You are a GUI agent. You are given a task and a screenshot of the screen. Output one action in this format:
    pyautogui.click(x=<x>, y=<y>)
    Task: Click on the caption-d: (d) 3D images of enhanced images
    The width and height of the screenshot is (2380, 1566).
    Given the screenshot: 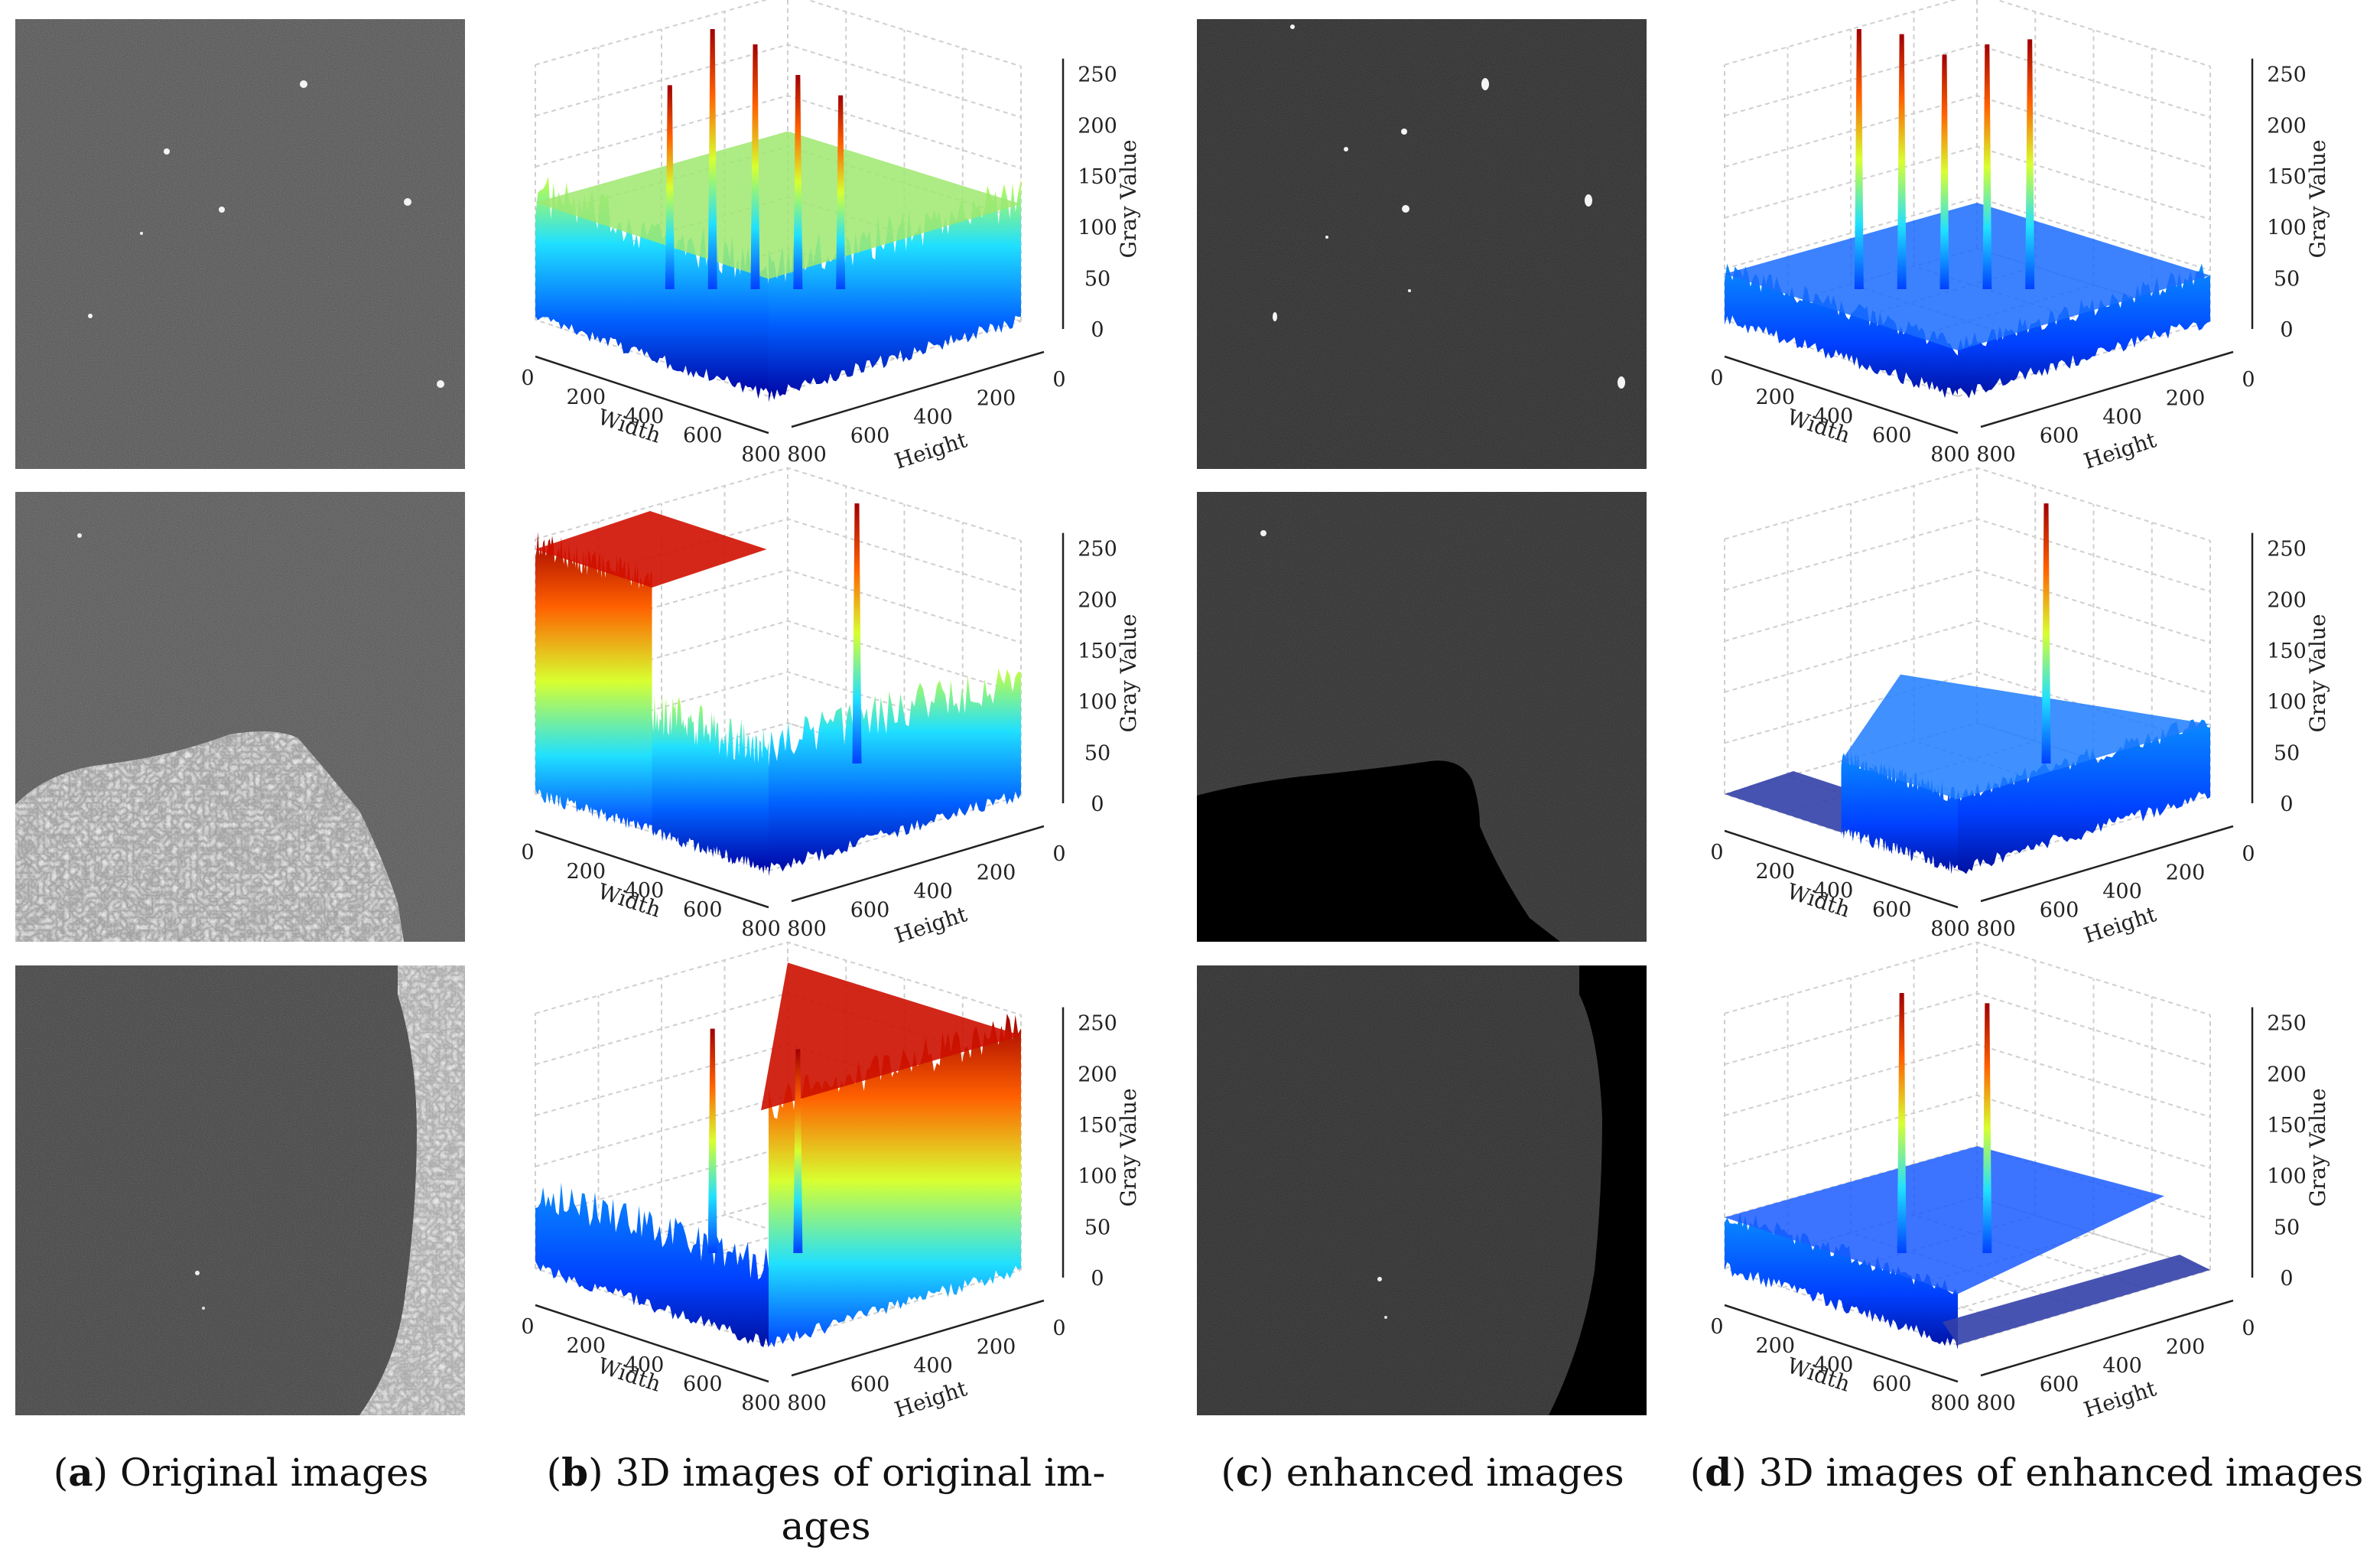 What is the action you would take?
    pyautogui.click(x=2026, y=1472)
    